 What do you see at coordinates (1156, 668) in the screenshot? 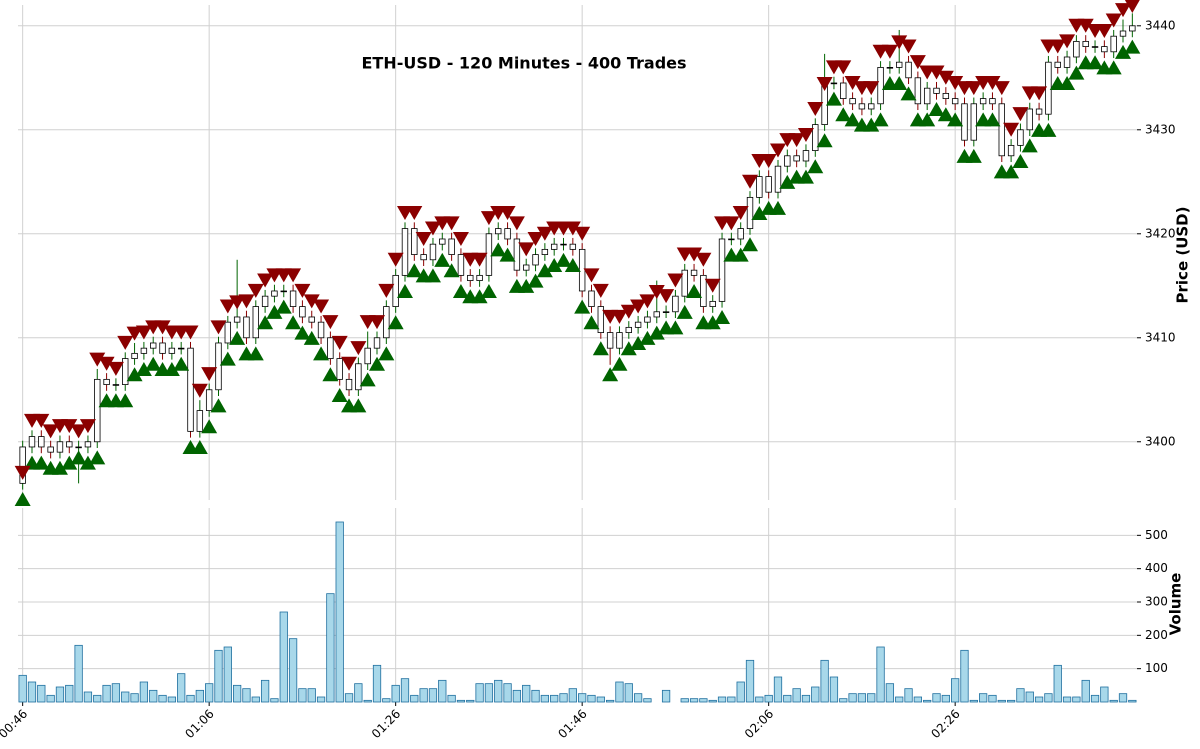
I see `y-tick-label: 100` at bounding box center [1156, 668].